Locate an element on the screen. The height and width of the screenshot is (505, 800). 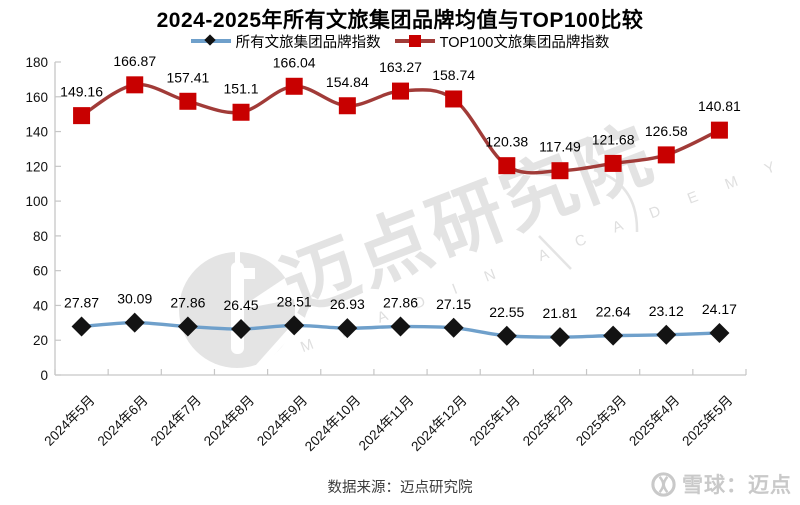
x-tick-label: 2025年1月 is located at coordinates (495, 421).